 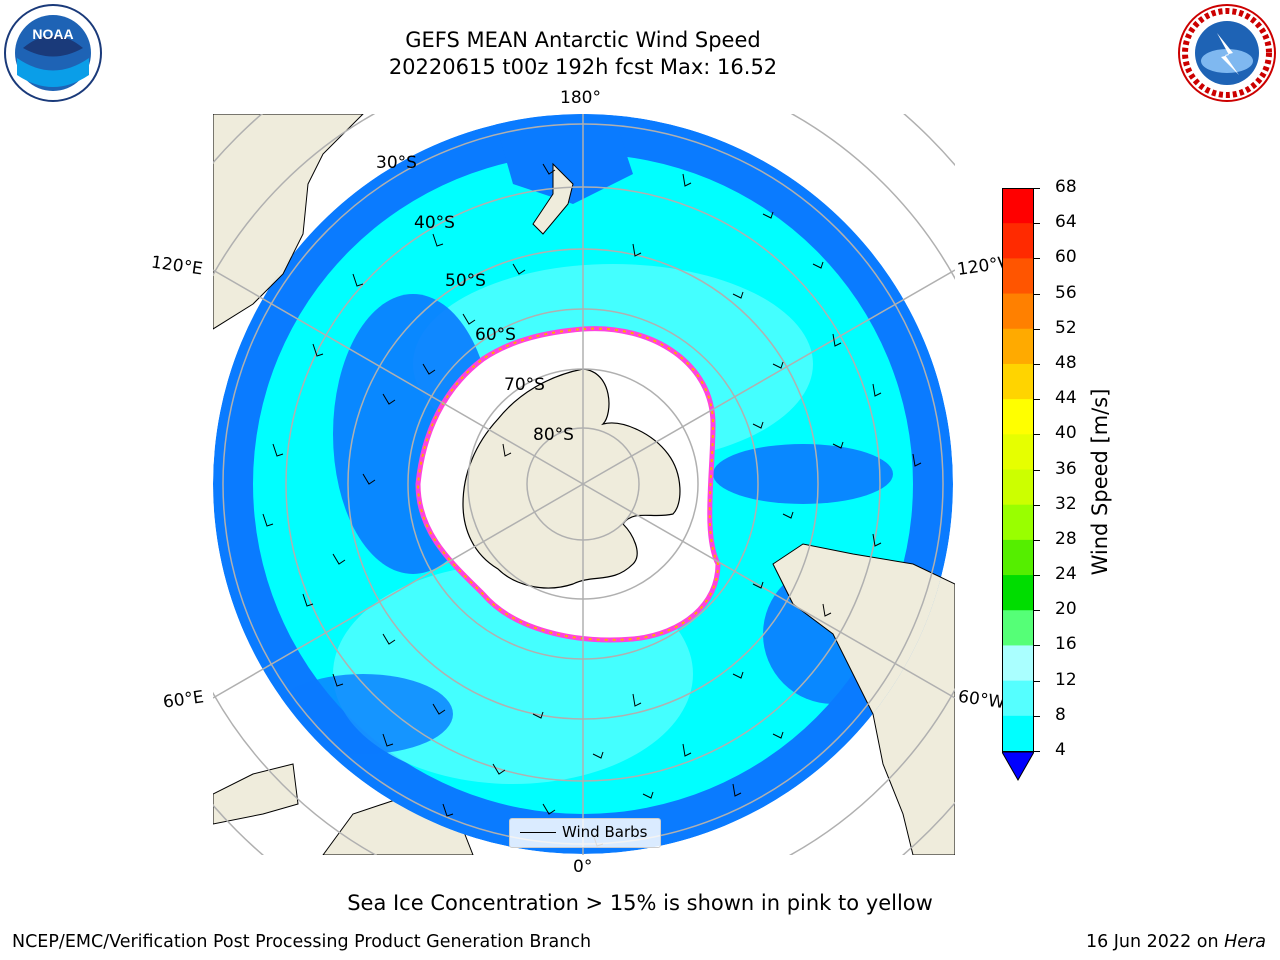 What do you see at coordinates (176, 266) in the screenshot?
I see `lon-label-120e: 120°E` at bounding box center [176, 266].